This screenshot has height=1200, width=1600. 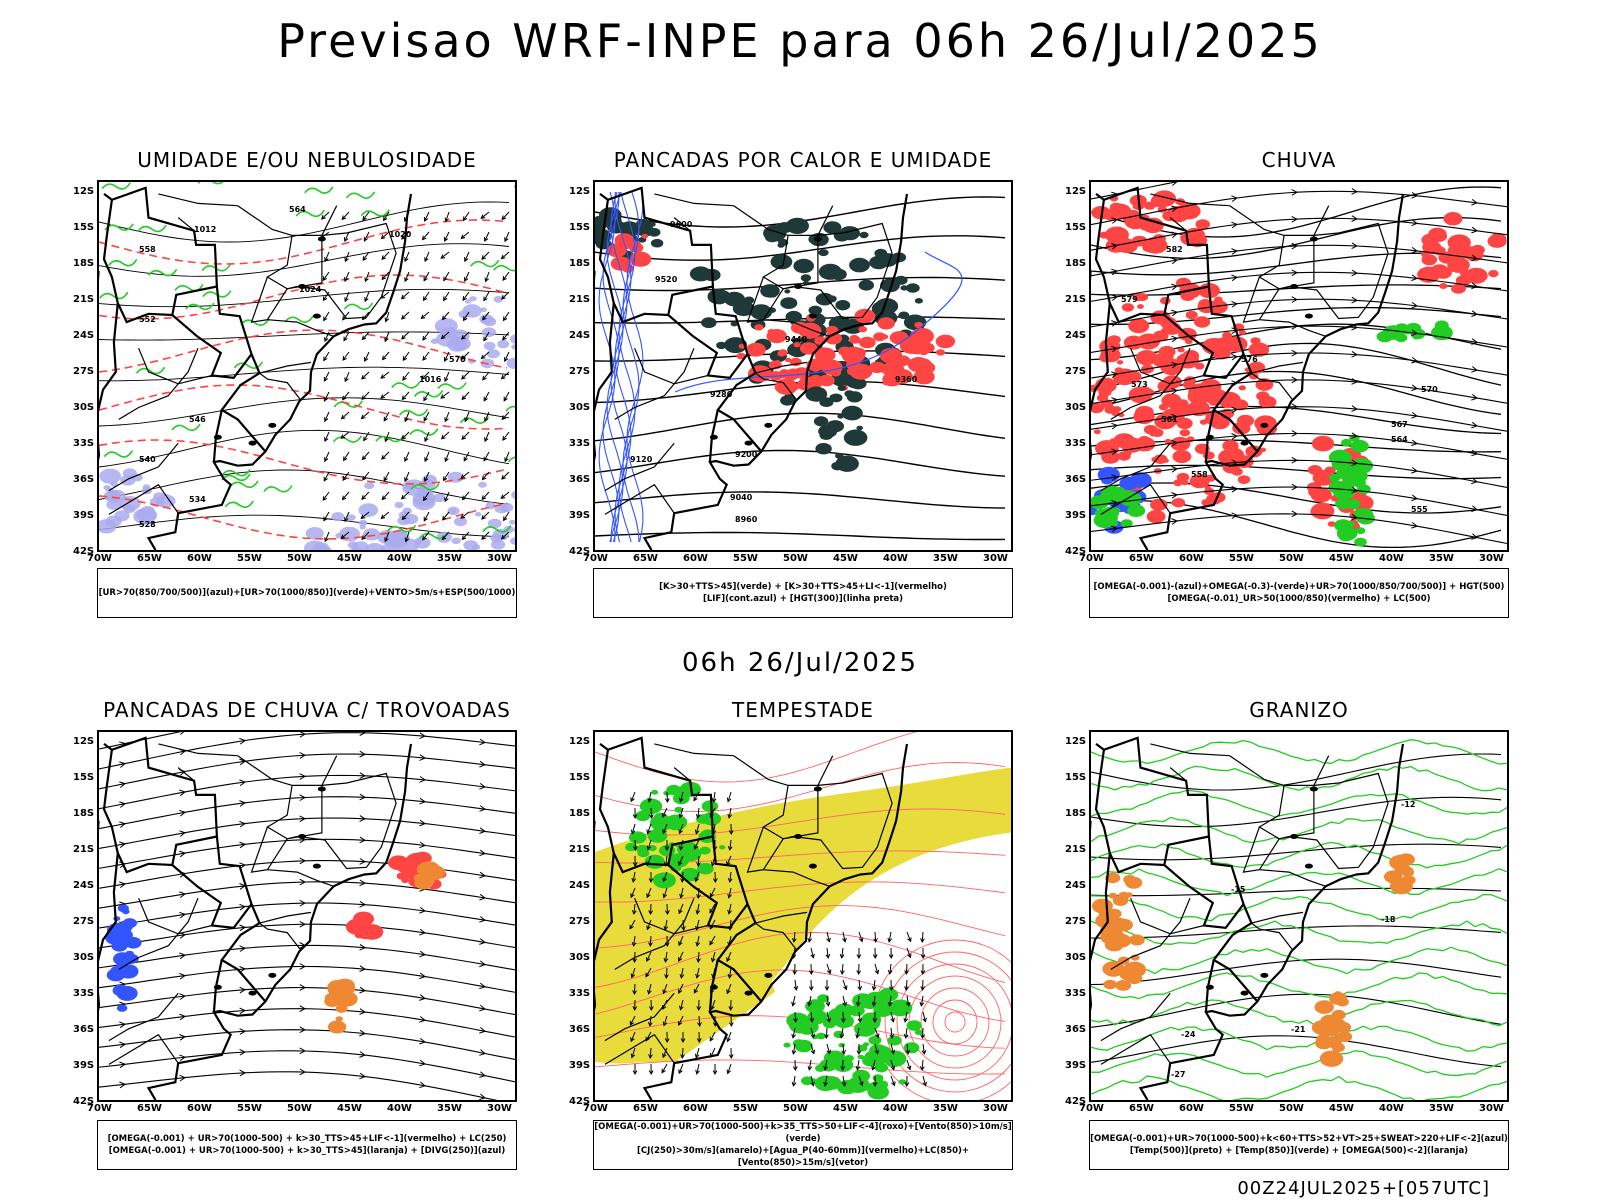 What do you see at coordinates (430, 379) in the screenshot?
I see `contour-label: 1016` at bounding box center [430, 379].